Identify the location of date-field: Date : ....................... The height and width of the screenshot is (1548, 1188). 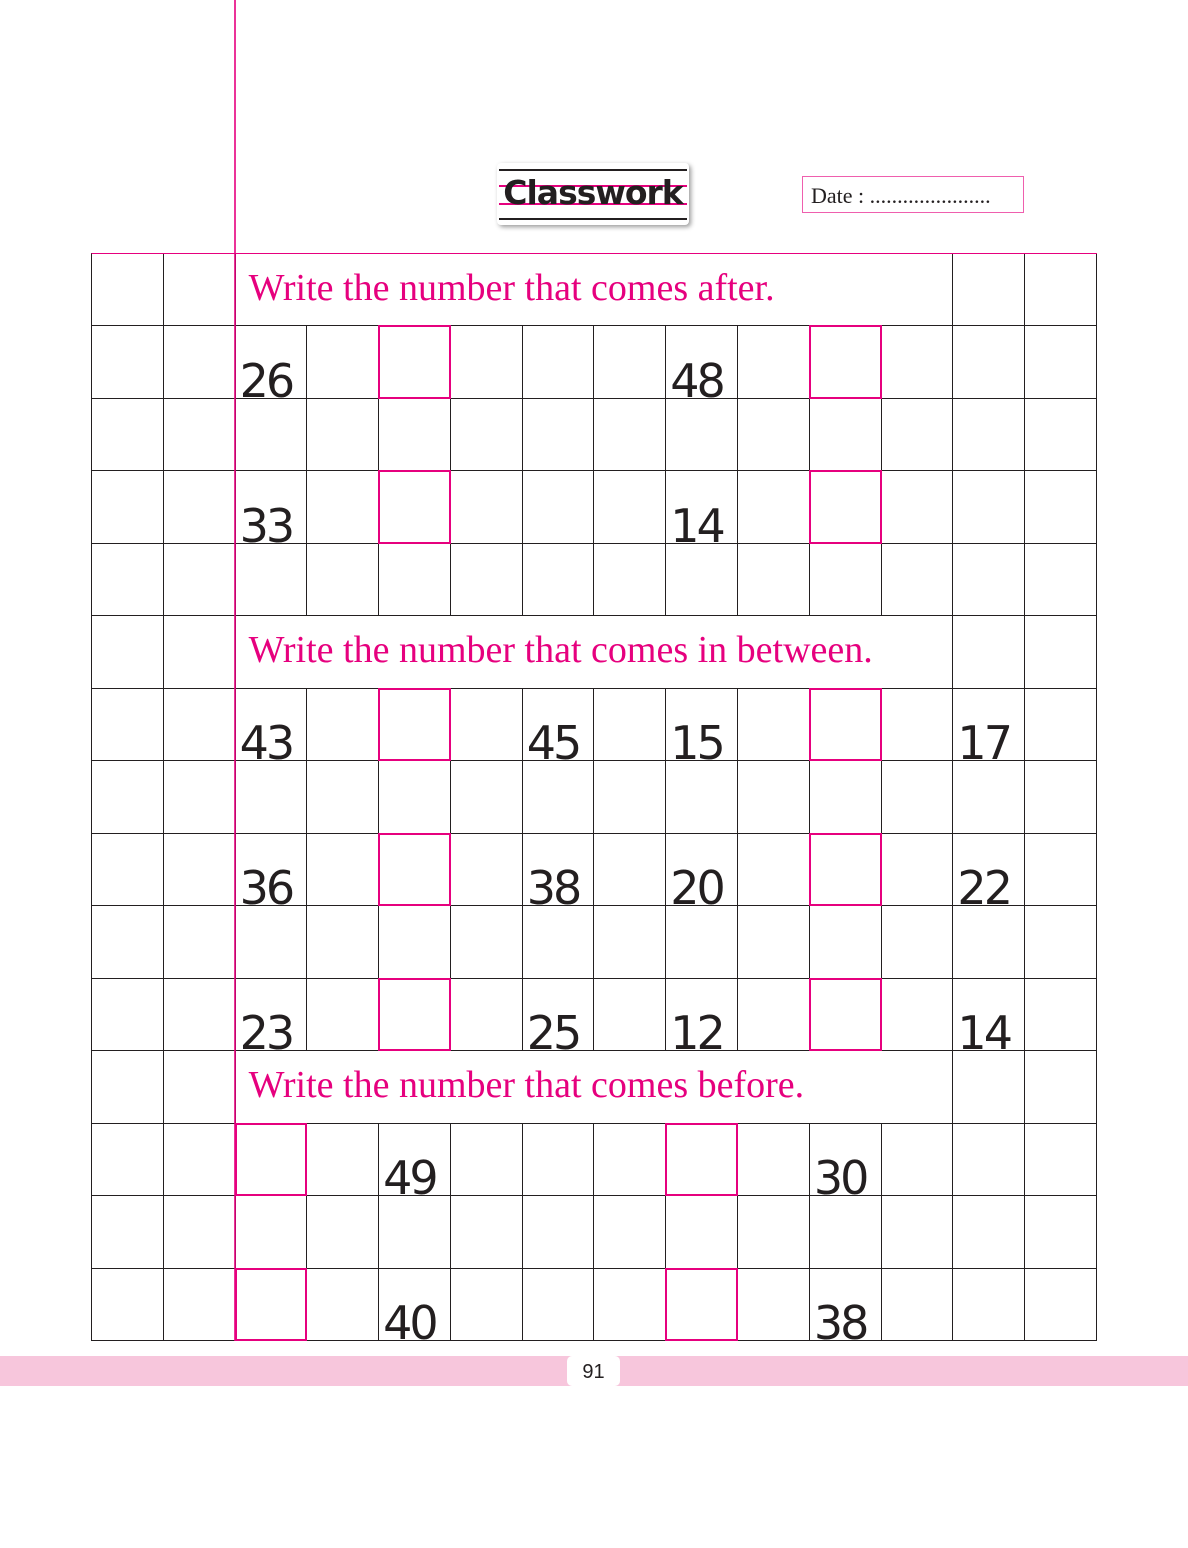
(913, 194).